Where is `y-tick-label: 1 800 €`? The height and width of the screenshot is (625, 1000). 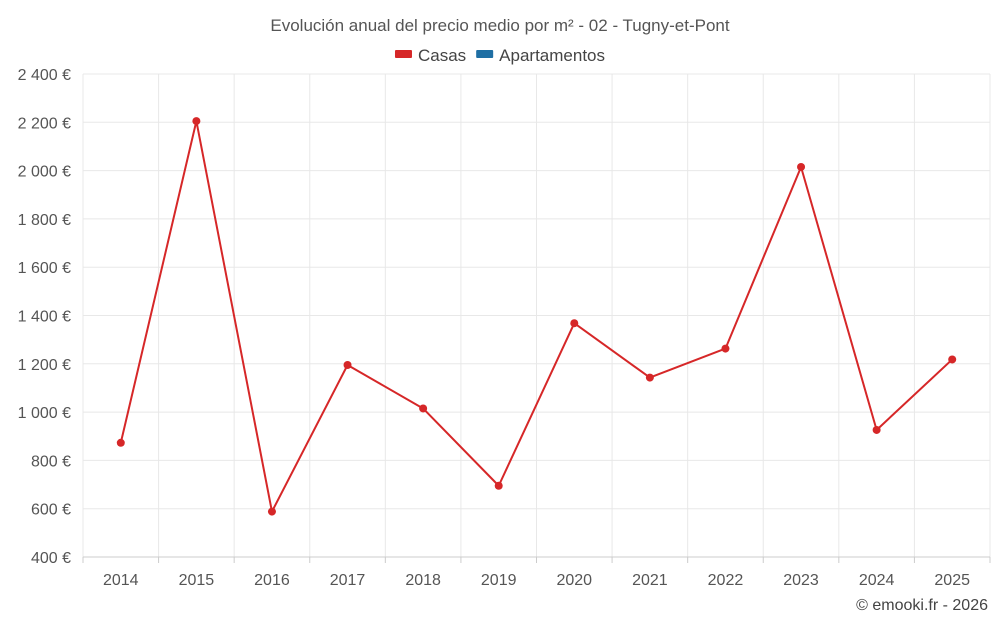 y-tick-label: 1 800 € is located at coordinates (44, 220).